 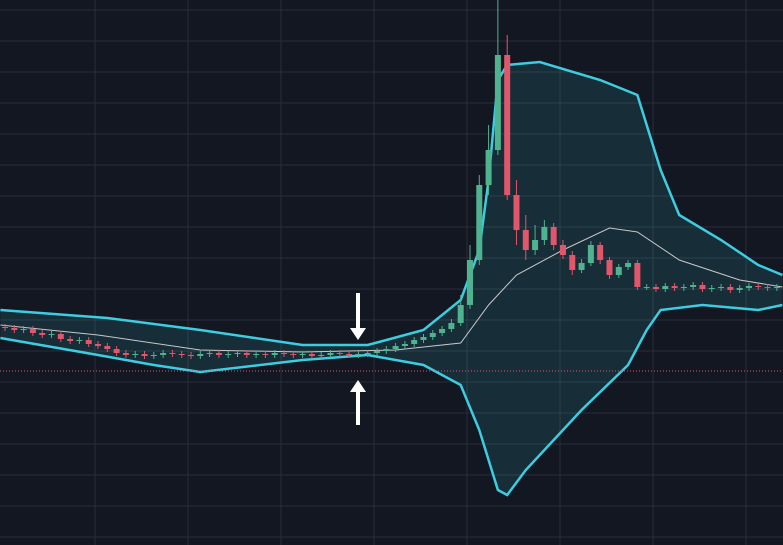 What do you see at coordinates (358, 359) in the screenshot?
I see `squeeze-arrows` at bounding box center [358, 359].